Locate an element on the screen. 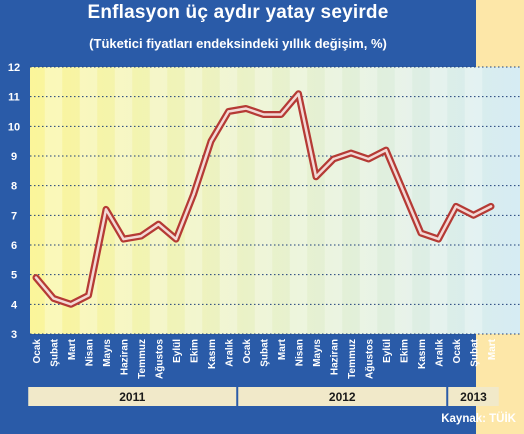 The image size is (524, 434). y-tick-label: 8 is located at coordinates (14, 187).